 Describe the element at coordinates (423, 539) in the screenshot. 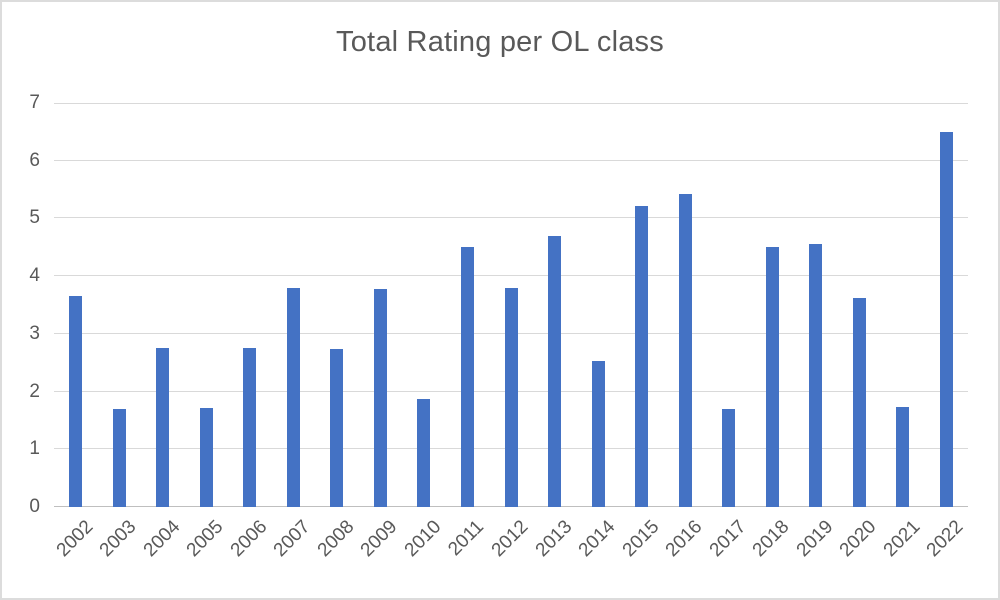

I see `x-tick-label-2010: 2010` at that location.